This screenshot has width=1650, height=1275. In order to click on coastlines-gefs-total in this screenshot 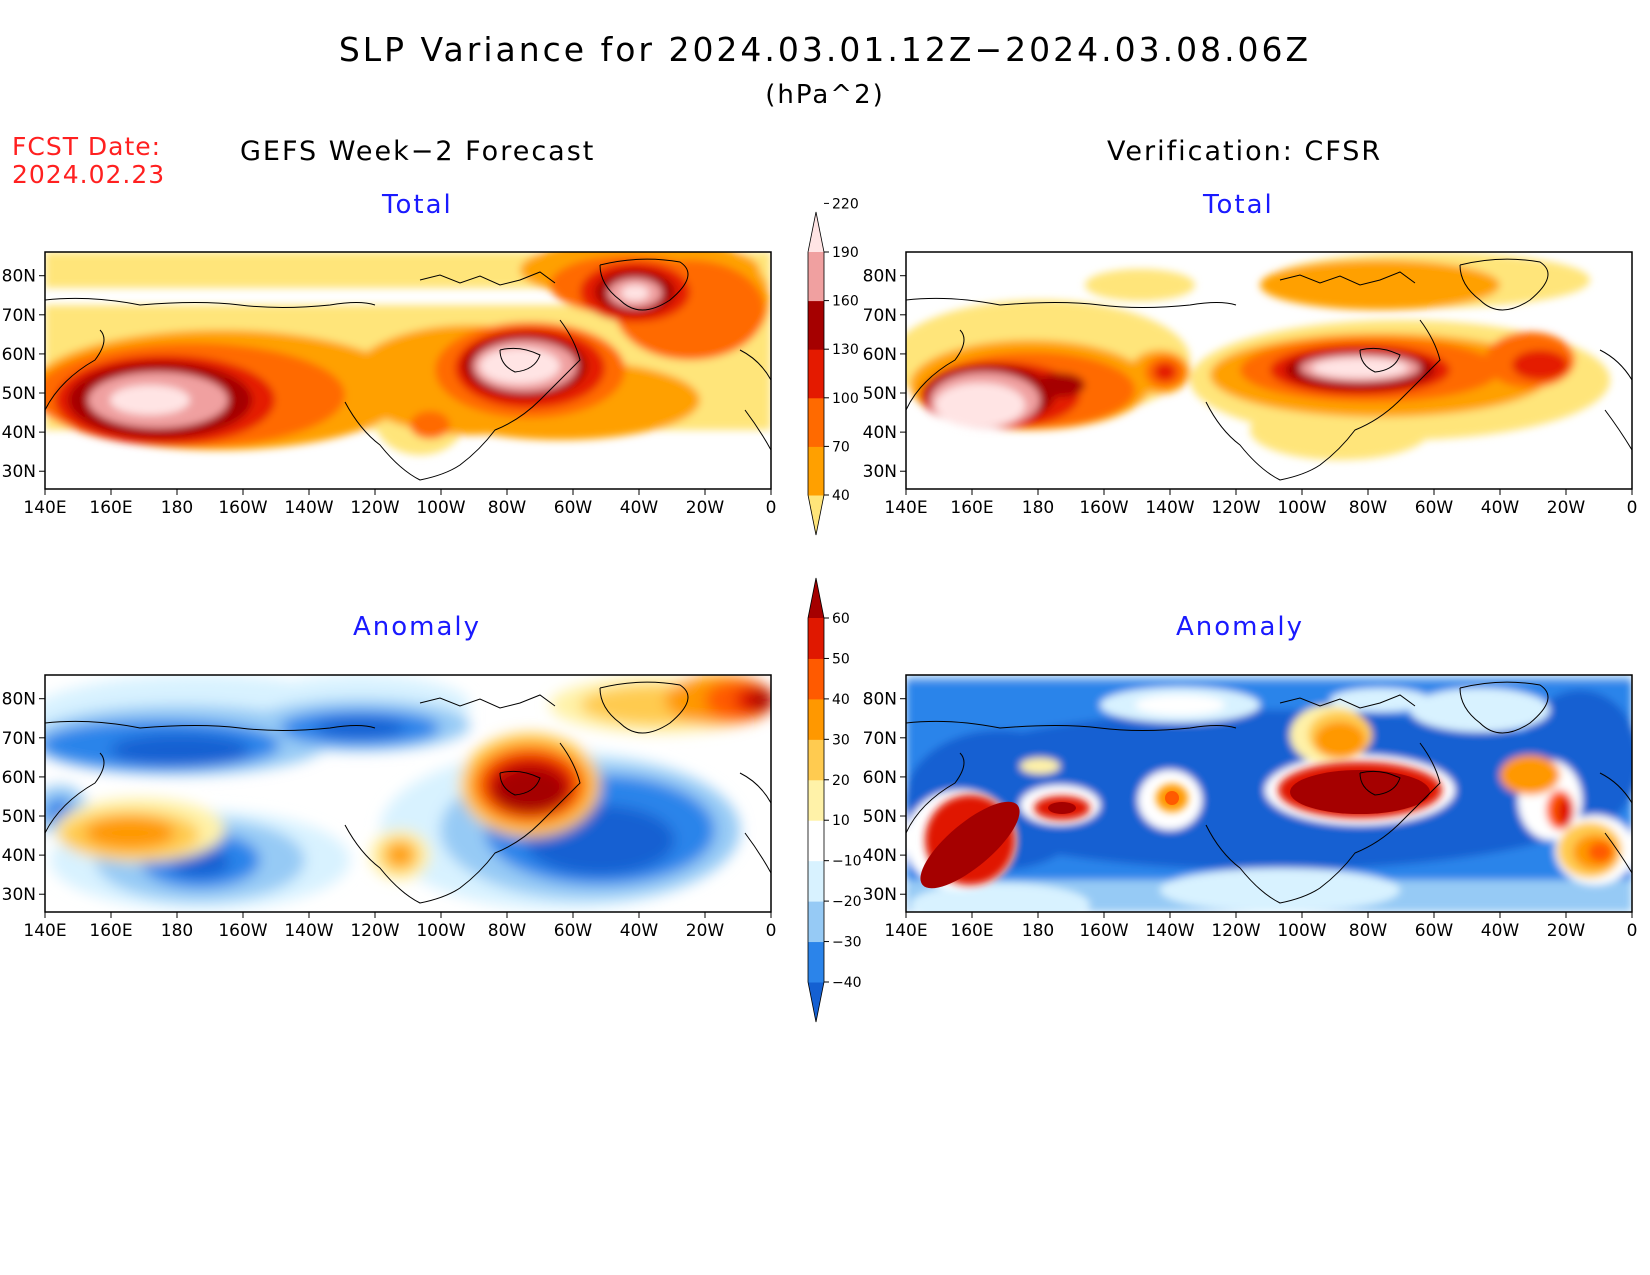, I will do `click(408, 369)`.